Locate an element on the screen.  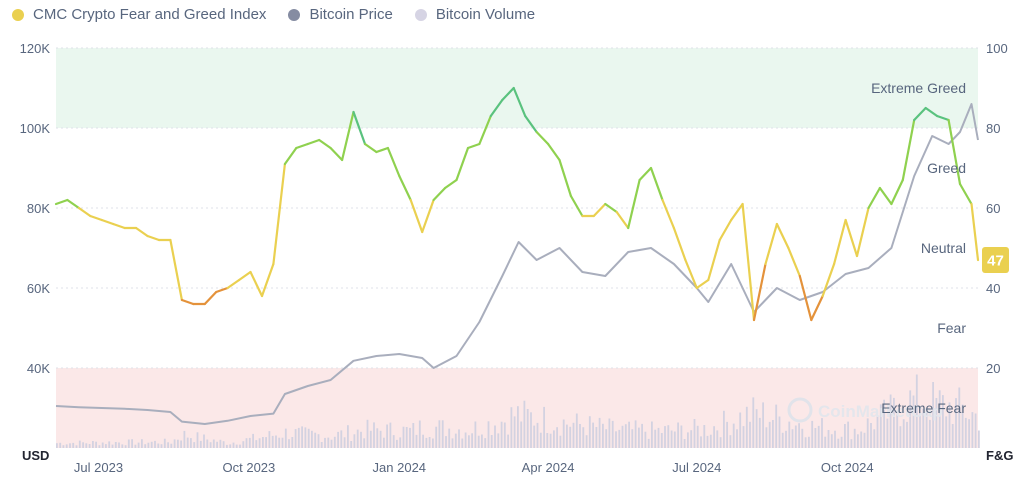
current-value-badge: 47 is located at coordinates (995, 260).